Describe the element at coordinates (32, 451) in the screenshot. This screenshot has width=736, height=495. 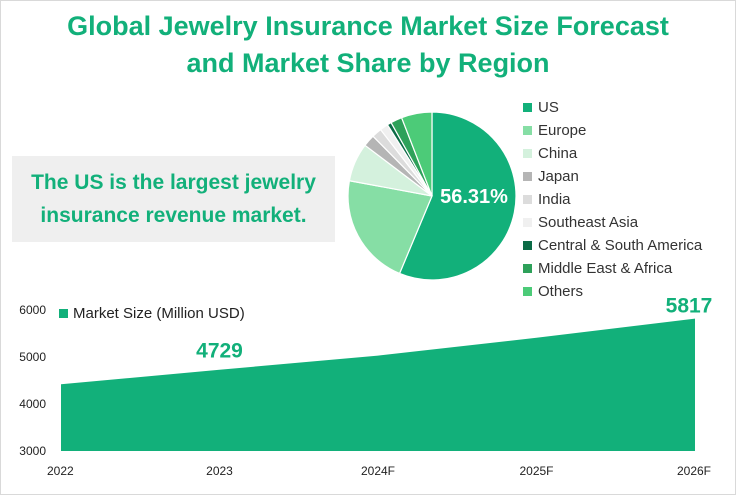
I see `y-tick-label: 3000` at that location.